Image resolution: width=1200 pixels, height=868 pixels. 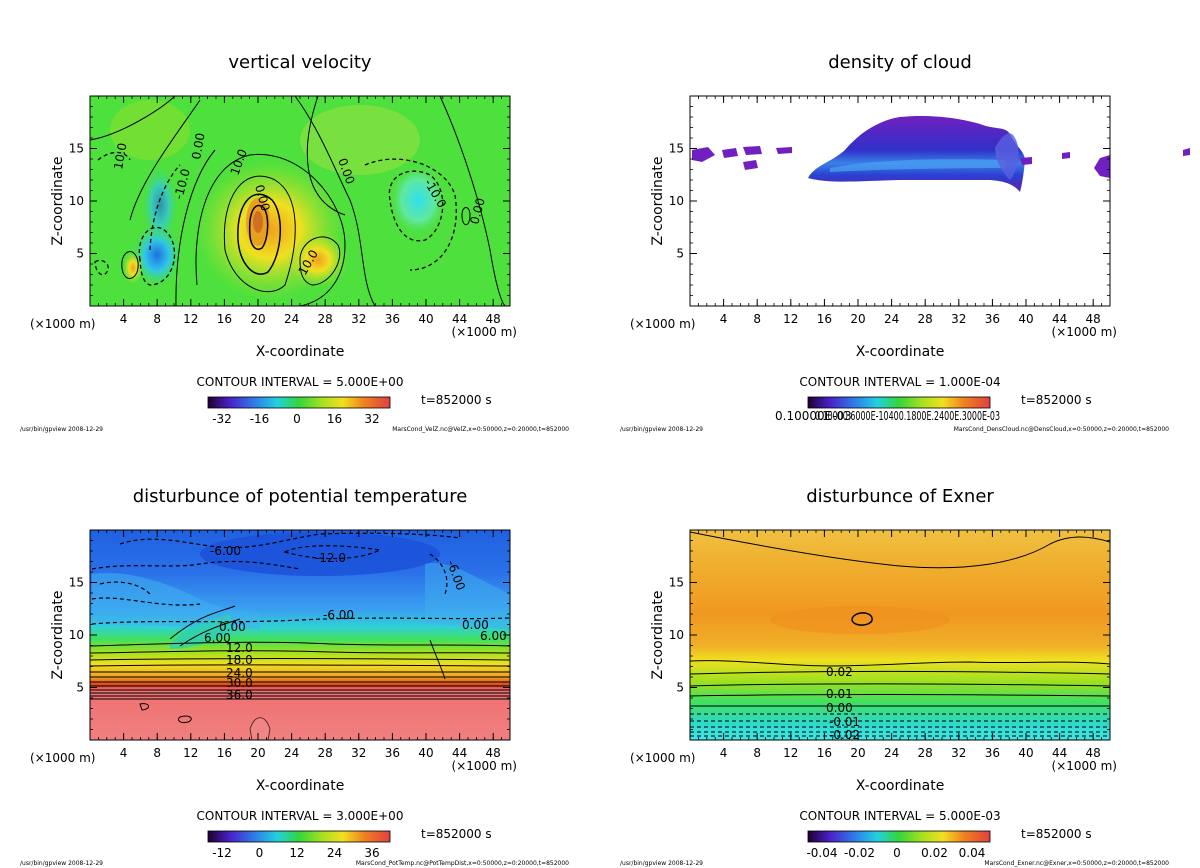 What do you see at coordinates (295, 419) in the screenshot?
I see `colorbar-ticks: -32 -16 0 16 32` at bounding box center [295, 419].